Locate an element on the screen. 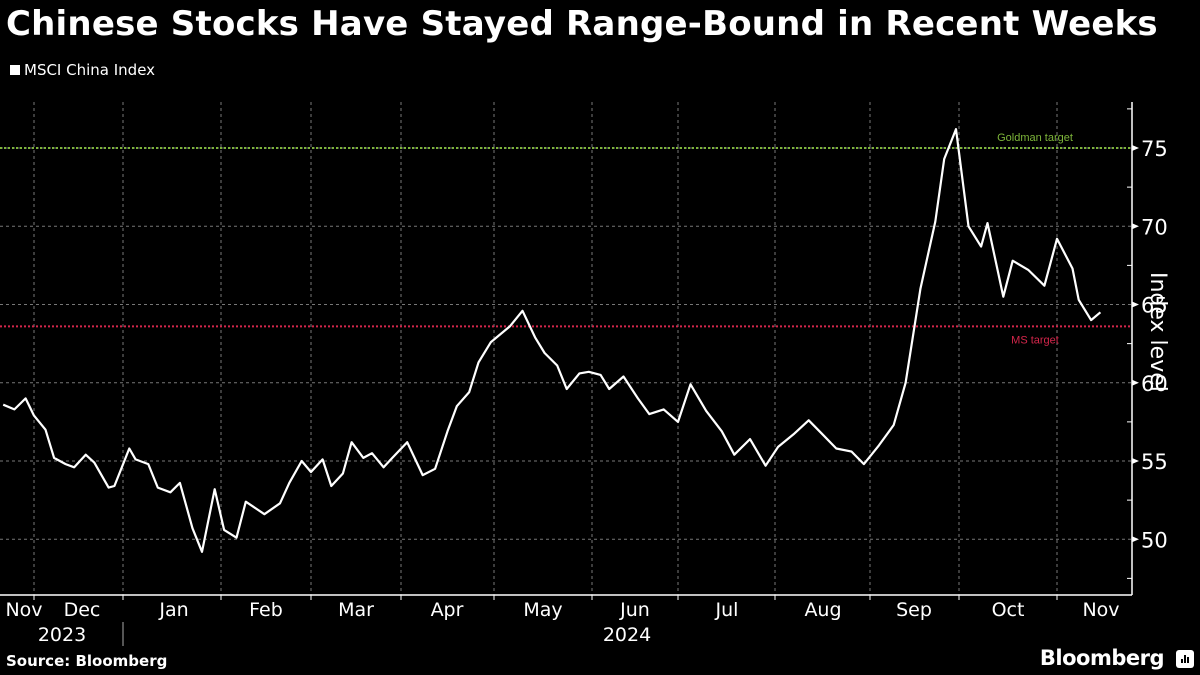 This screenshot has width=1200, height=675. y-tick-label: 75 is located at coordinates (1154, 149).